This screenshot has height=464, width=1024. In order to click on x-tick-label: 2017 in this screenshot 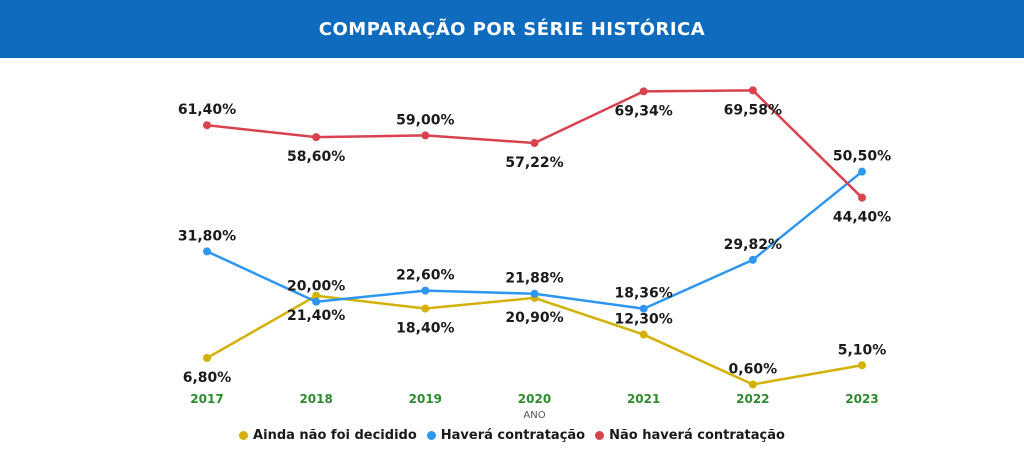, I will do `click(206, 399)`.